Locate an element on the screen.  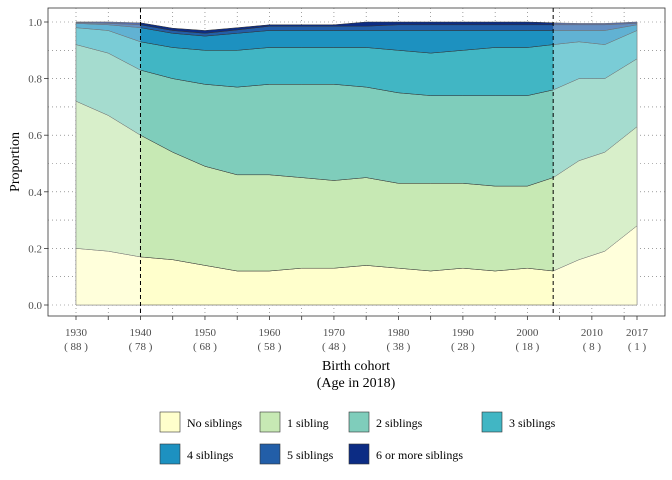
x-tick-age-label: ( 1 ) is located at coordinates (637, 347).